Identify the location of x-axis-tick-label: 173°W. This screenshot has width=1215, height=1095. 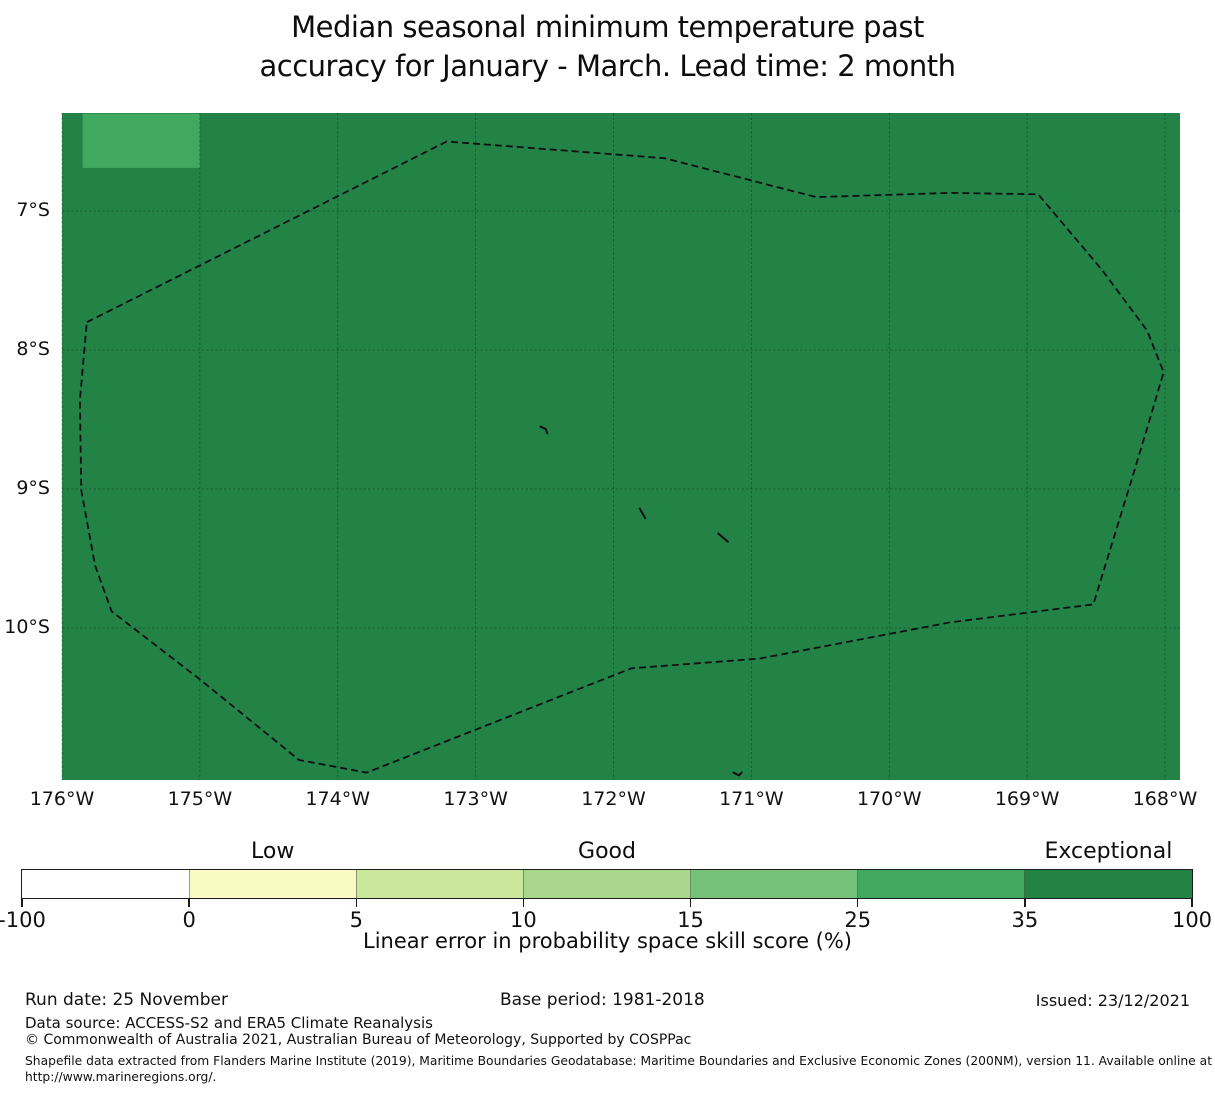
(475, 799).